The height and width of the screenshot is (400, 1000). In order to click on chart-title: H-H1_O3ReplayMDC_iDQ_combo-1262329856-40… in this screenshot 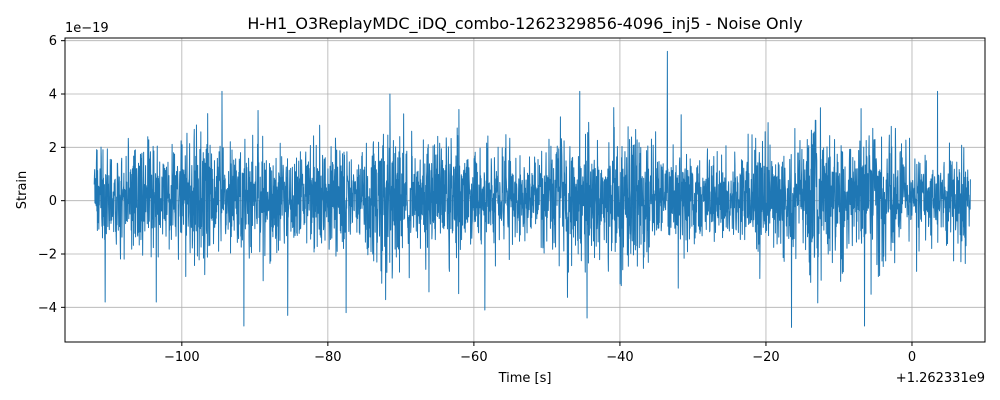, I will do `click(524, 24)`.